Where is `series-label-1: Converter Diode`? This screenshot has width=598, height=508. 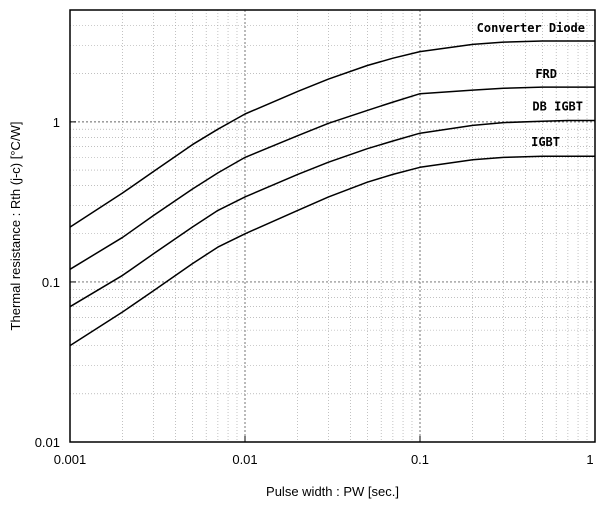
series-label-1: Converter Diode is located at coordinates (531, 28).